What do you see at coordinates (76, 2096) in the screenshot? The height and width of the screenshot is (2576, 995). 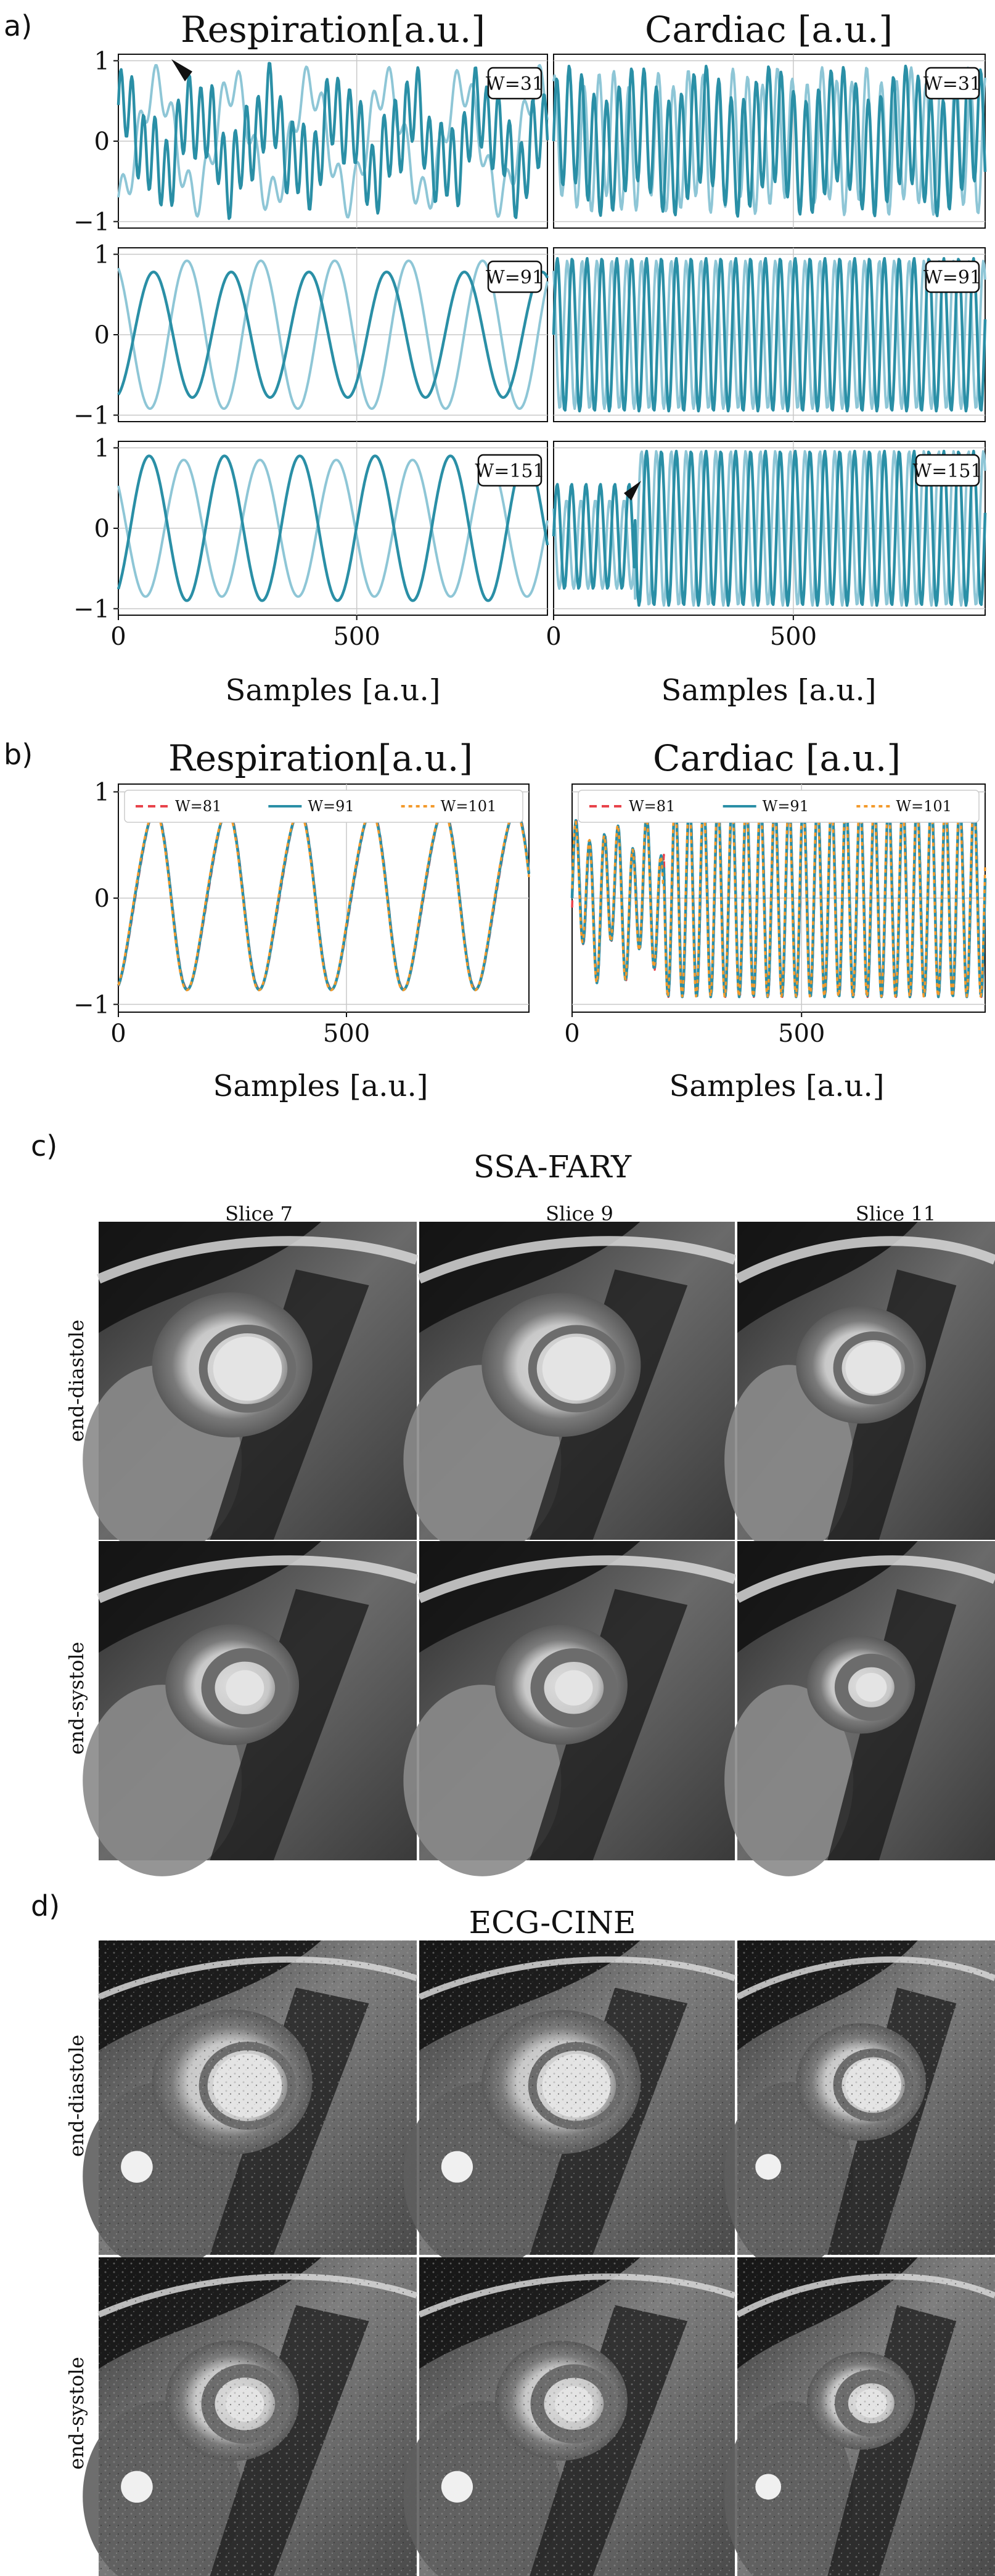 I see `panel-d-row-end-diastole: end-diastole` at bounding box center [76, 2096].